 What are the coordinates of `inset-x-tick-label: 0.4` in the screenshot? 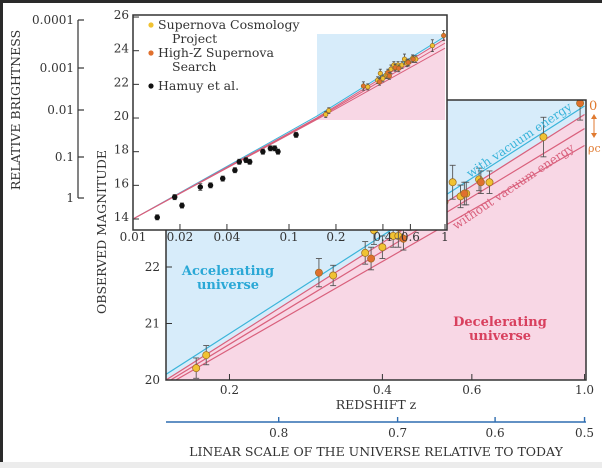 It's located at (382, 237).